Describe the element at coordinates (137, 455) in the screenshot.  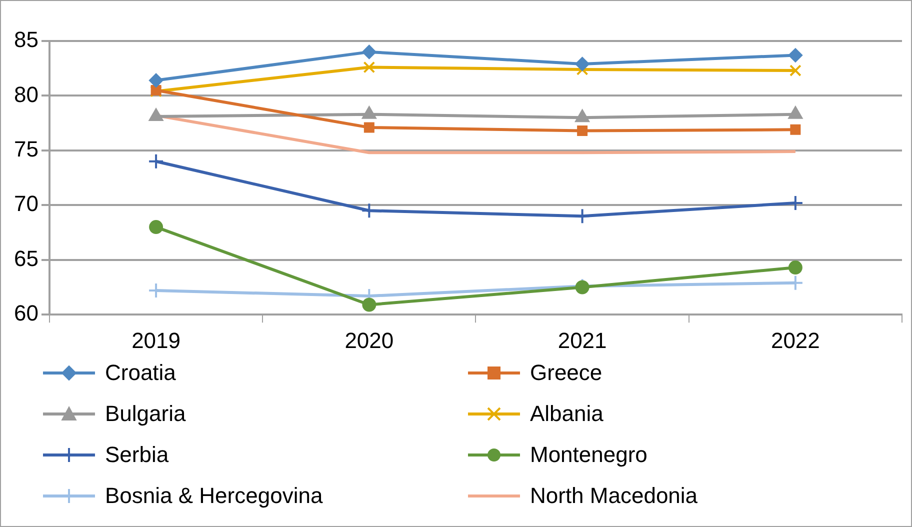
I see `legend-label: Serbia` at that location.